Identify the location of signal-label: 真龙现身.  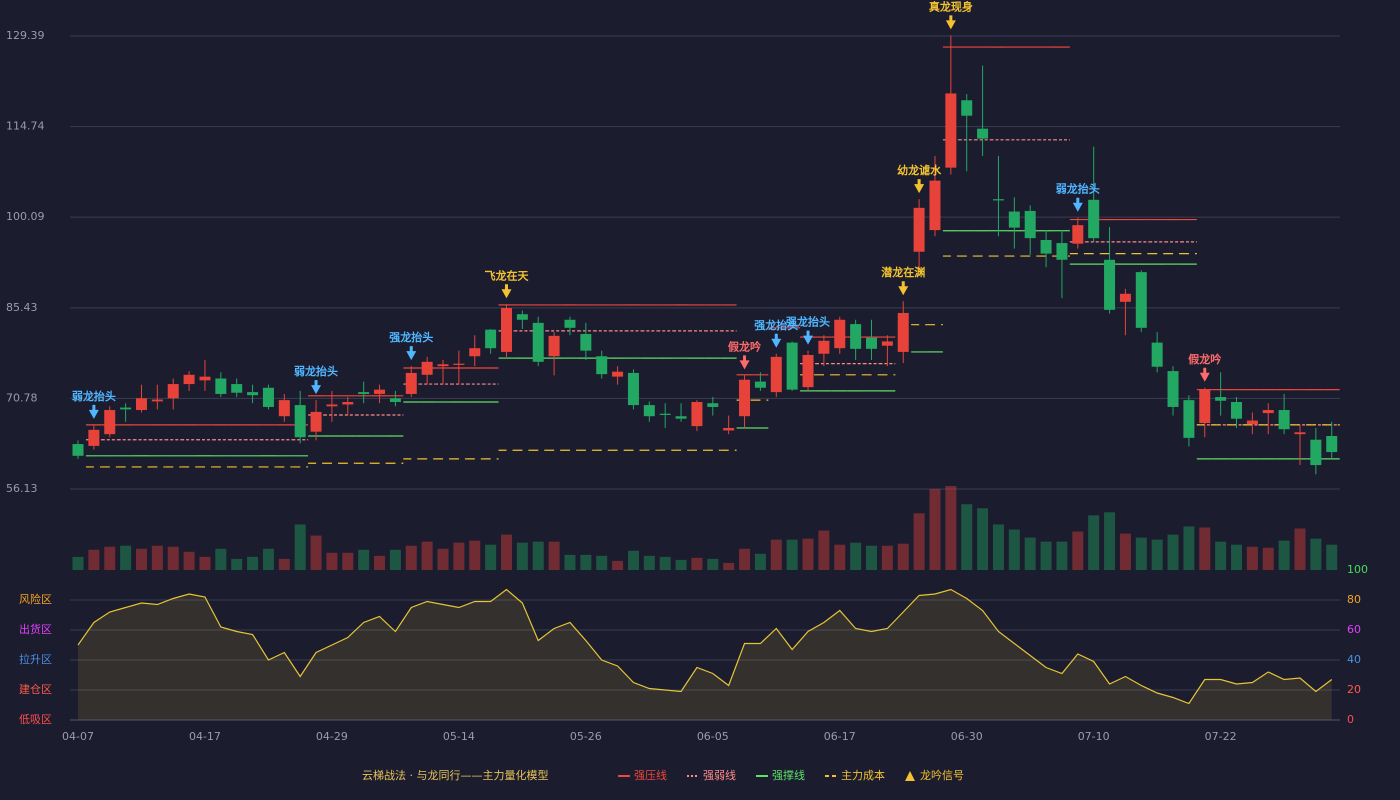
(951, 6).